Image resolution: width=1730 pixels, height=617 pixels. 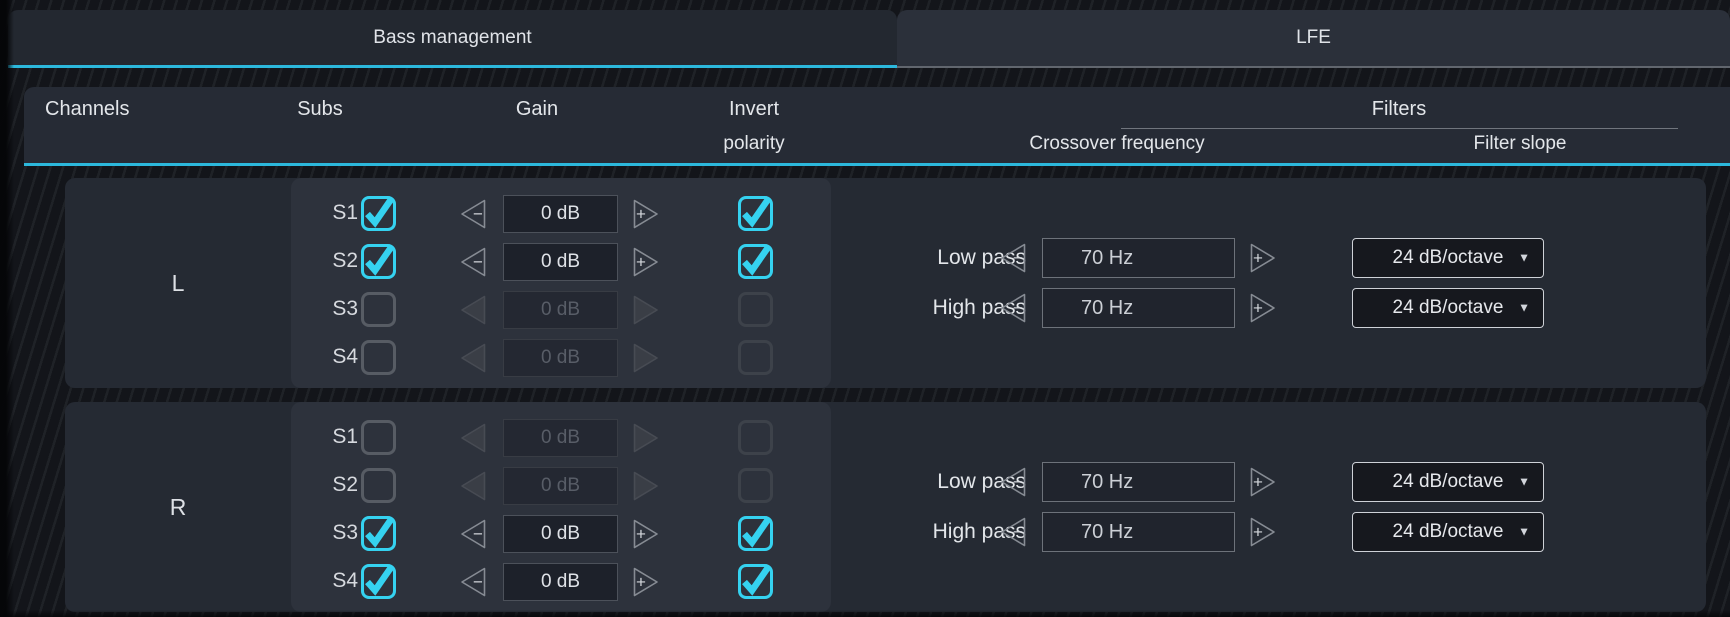 I want to click on header-gain: Gain, so click(x=537, y=109).